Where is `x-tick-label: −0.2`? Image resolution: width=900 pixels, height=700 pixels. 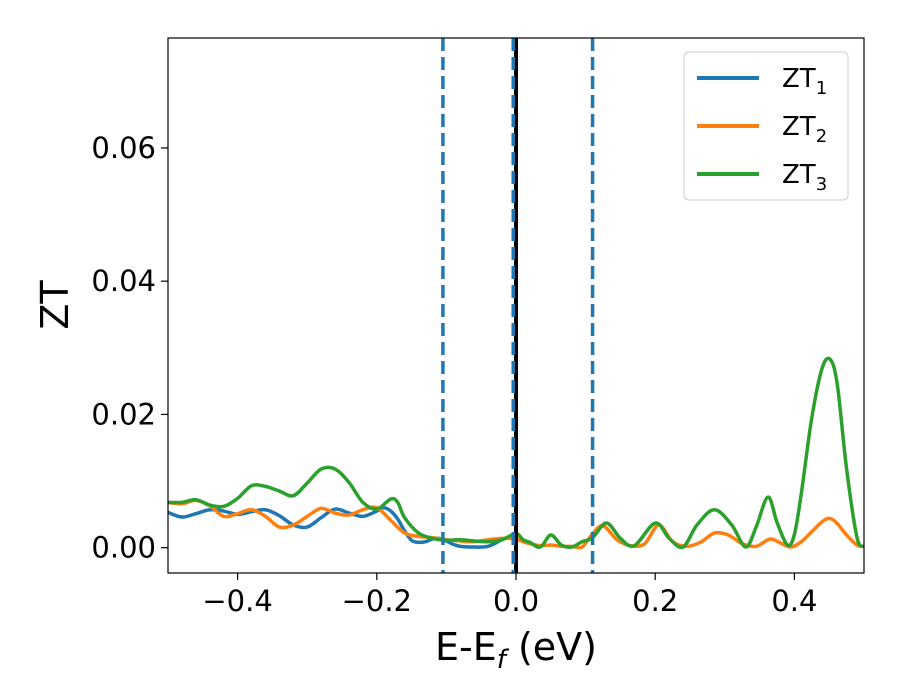
x-tick-label: −0.2 is located at coordinates (377, 601).